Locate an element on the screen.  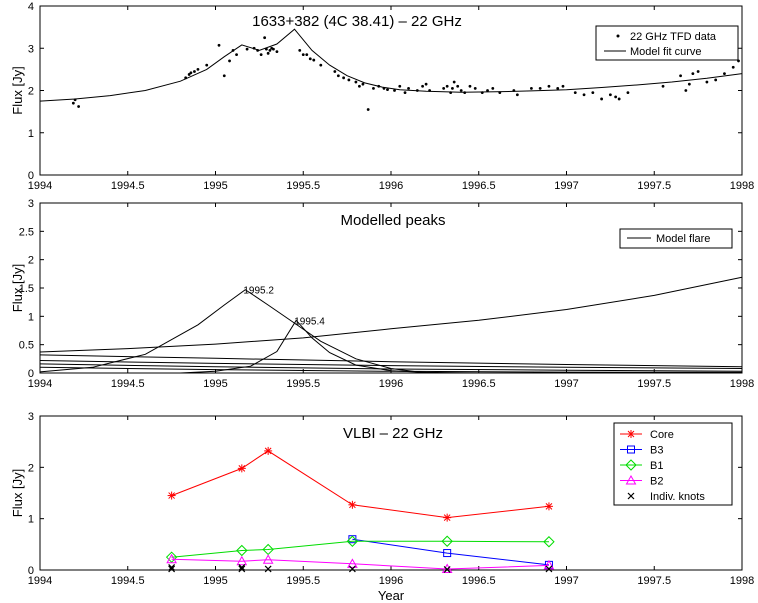
chart-title: 1633+382 (4C 38.41) – 22 GHz is located at coordinates (357, 21).